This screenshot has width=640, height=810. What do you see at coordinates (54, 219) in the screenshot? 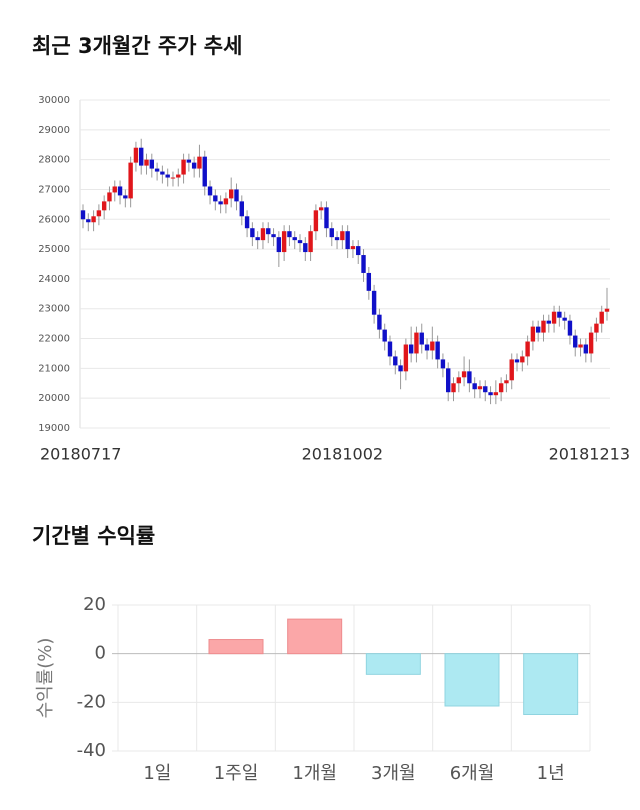
I see `y-tick-label: 26000` at bounding box center [54, 219].